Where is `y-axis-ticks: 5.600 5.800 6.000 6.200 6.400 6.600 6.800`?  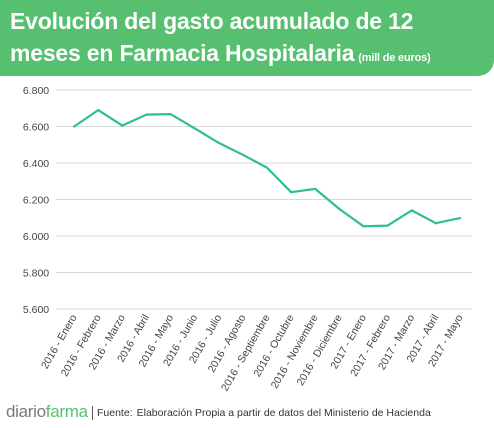 y-axis-ticks: 5.600 5.800 6.000 6.200 6.400 6.600 6.800 is located at coordinates (36, 200).